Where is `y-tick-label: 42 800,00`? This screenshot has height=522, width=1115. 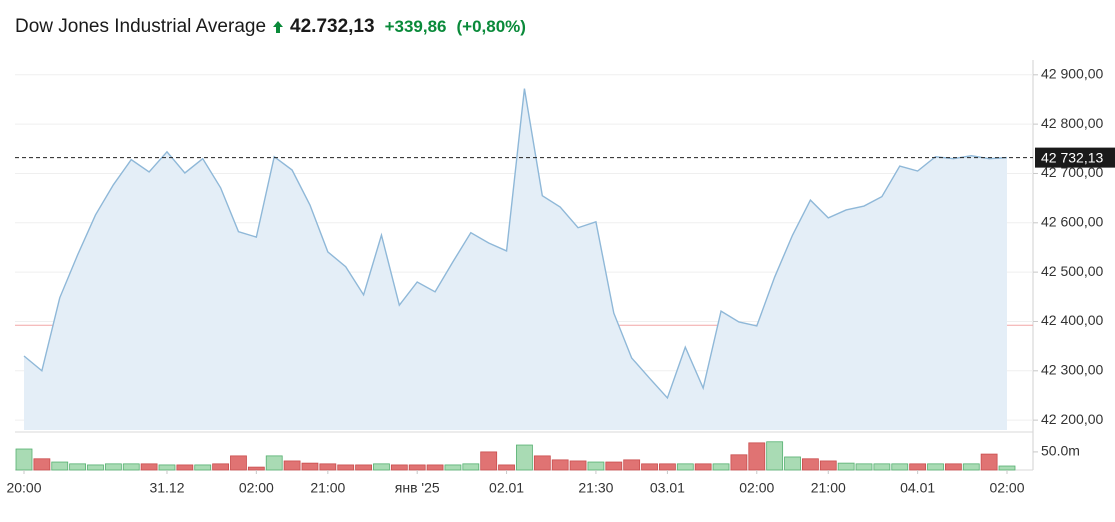 y-tick-label: 42 800,00 is located at coordinates (1072, 123).